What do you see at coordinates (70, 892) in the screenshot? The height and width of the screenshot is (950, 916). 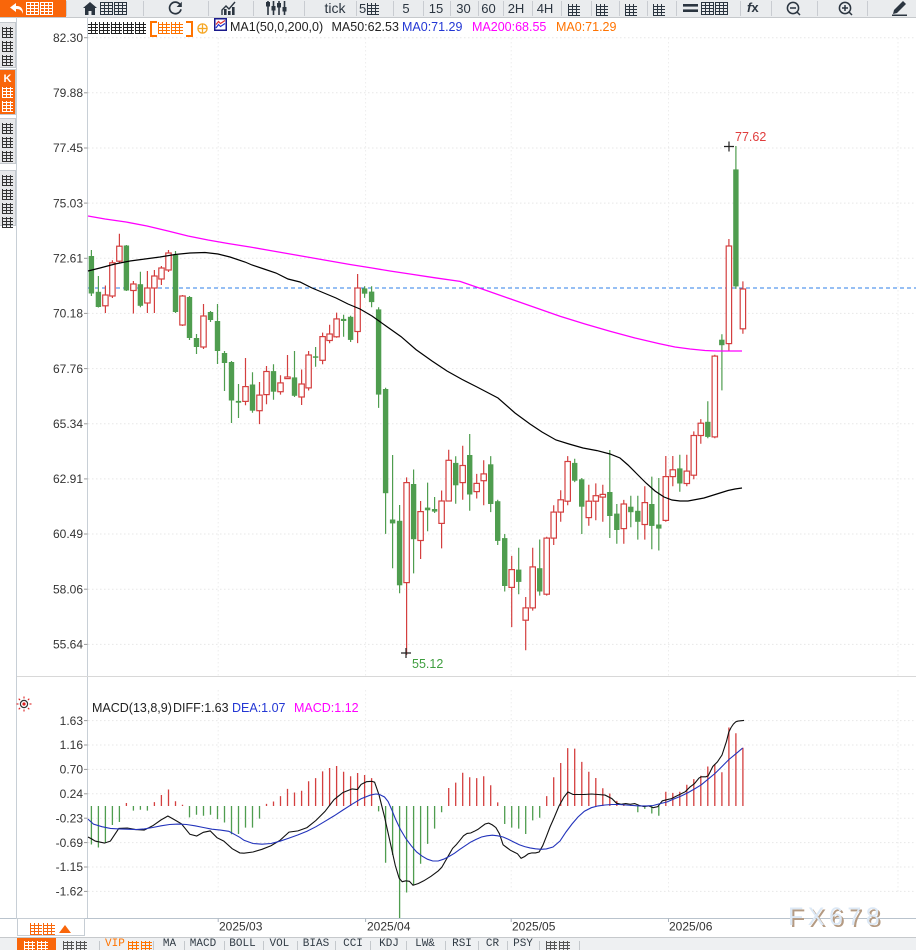 I see `svg-text: -1.62` at bounding box center [70, 892].